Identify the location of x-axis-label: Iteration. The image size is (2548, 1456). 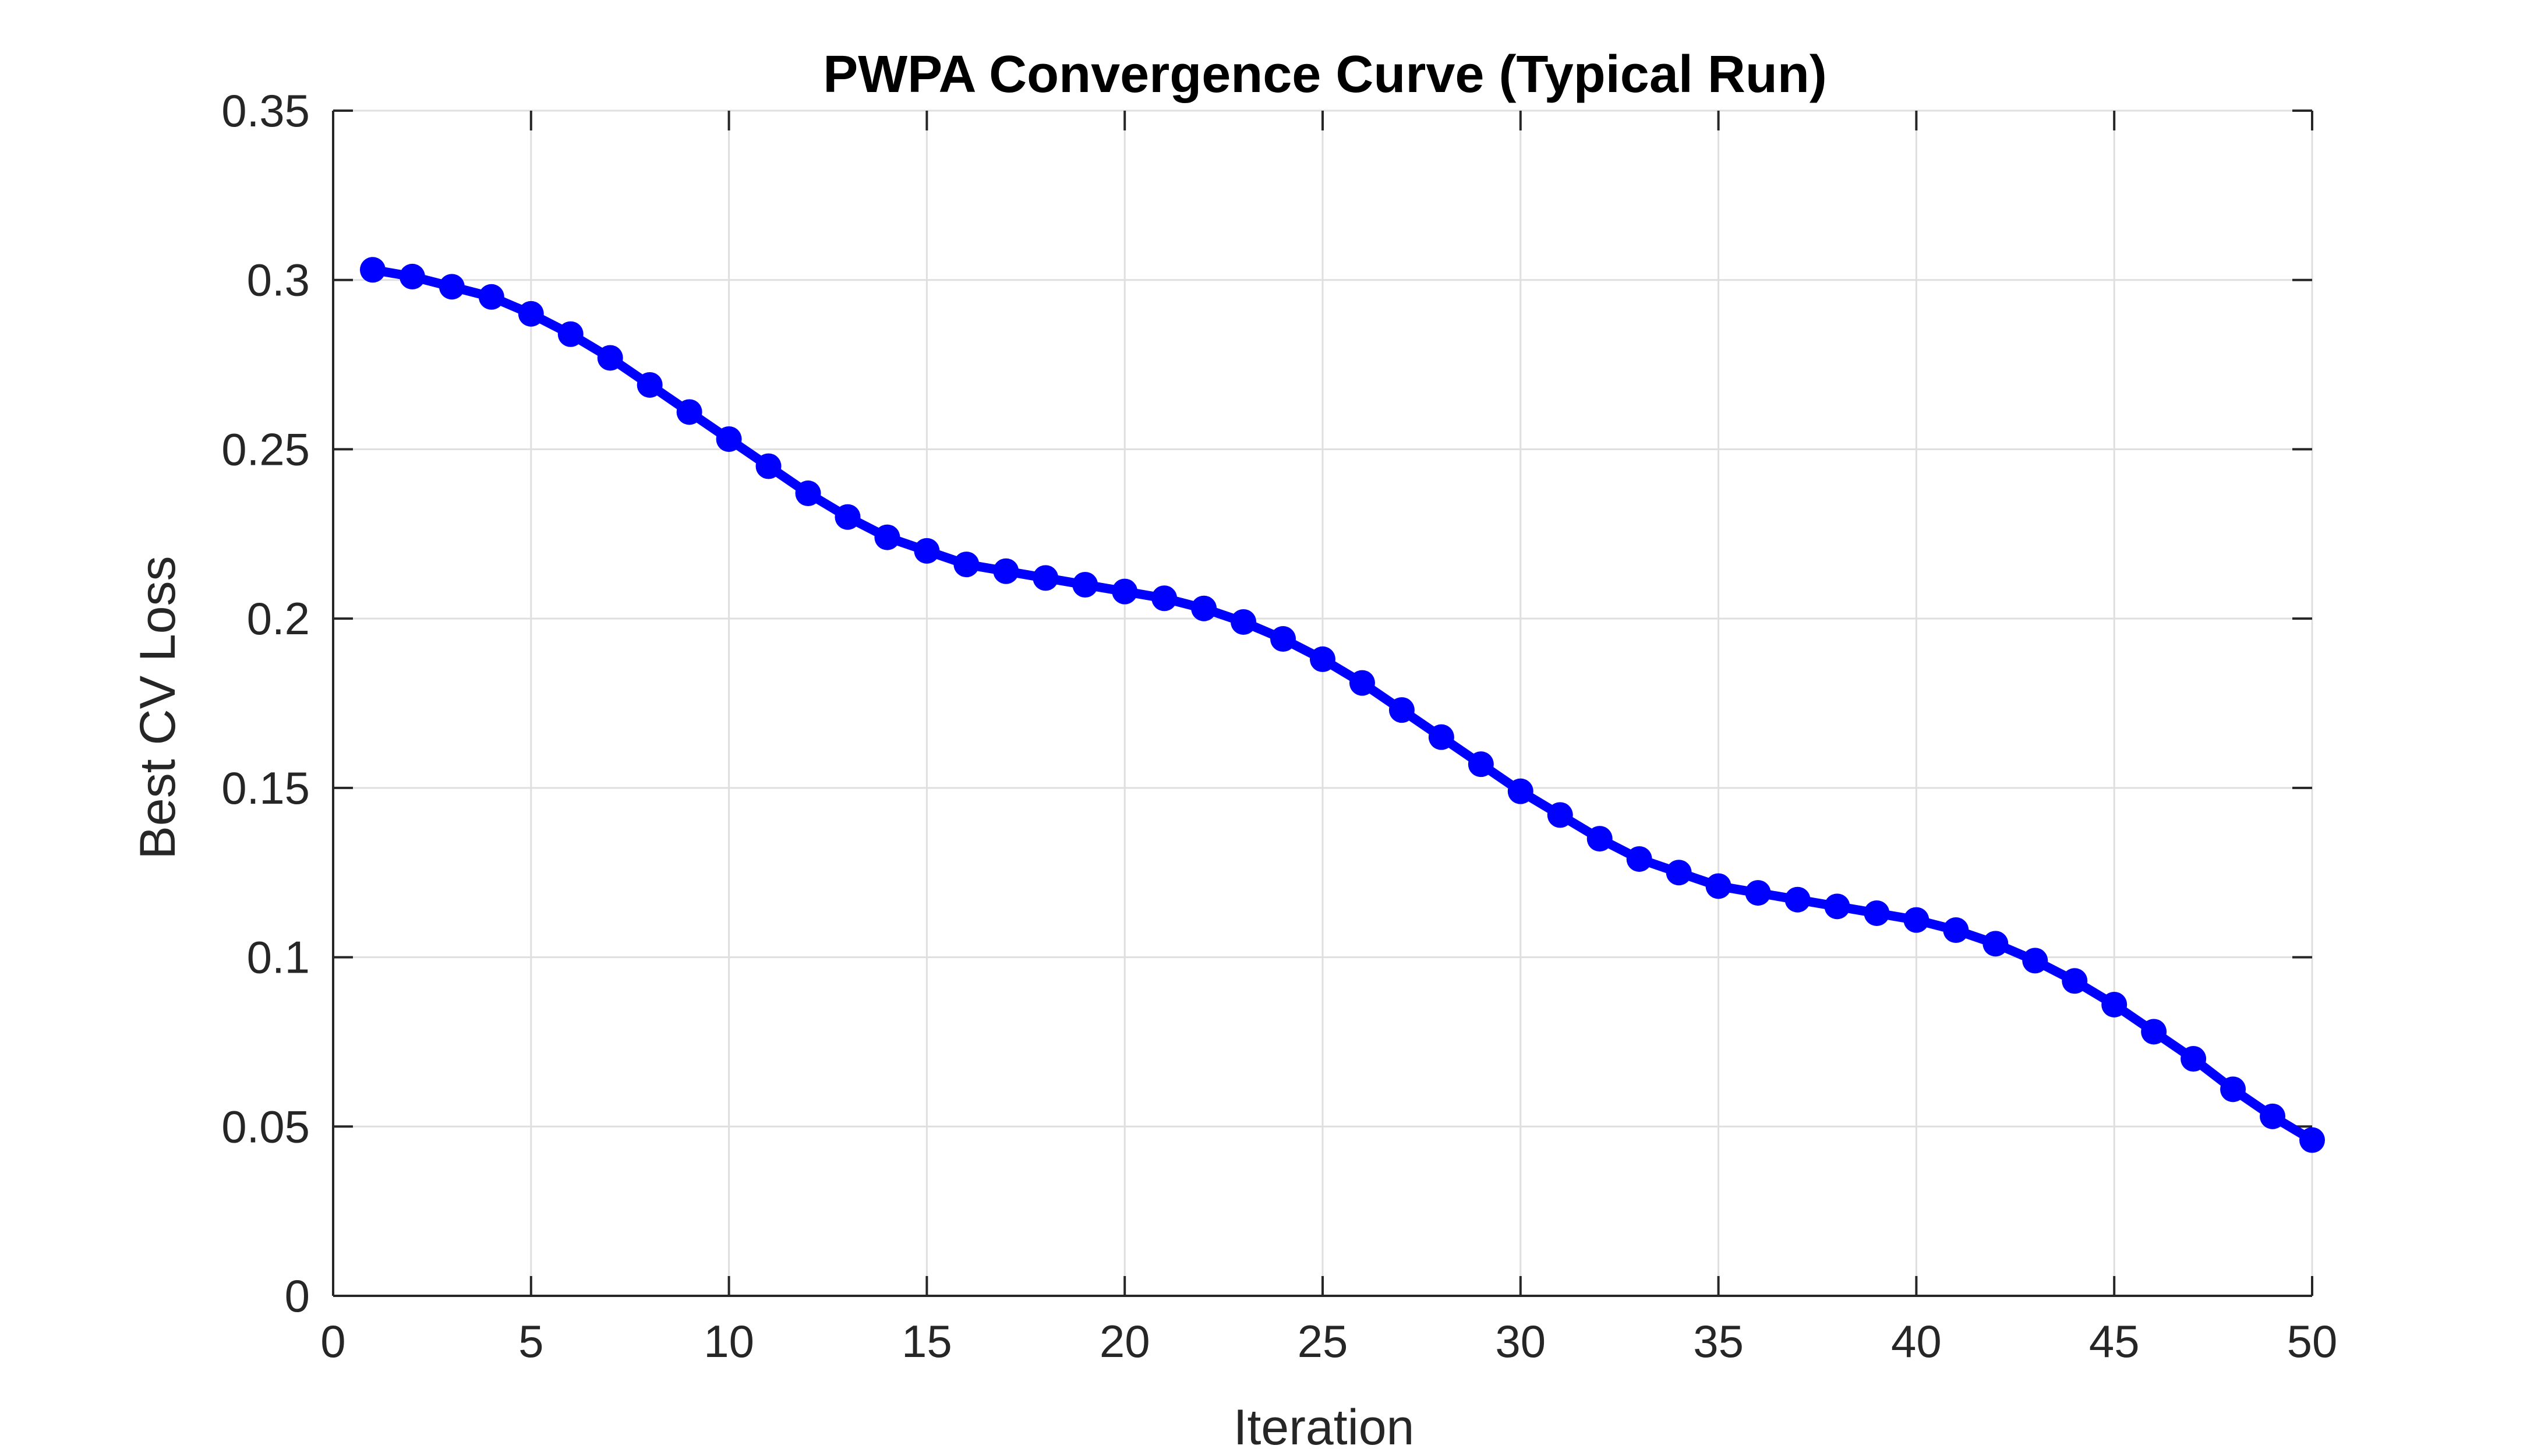
(1324, 1427).